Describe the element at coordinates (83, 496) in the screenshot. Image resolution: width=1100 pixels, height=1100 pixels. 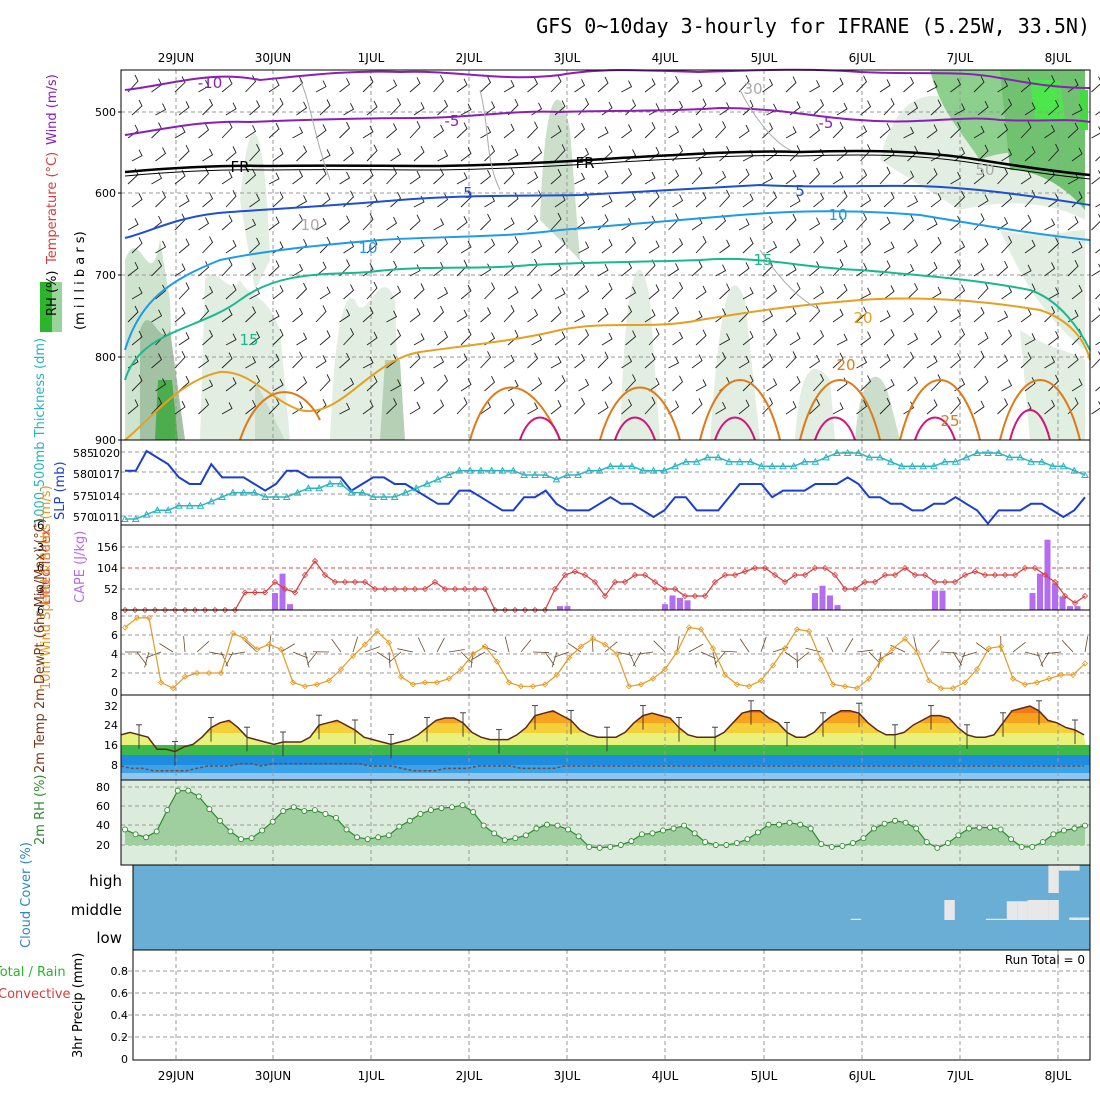
I see `thickness-tick: 575` at that location.